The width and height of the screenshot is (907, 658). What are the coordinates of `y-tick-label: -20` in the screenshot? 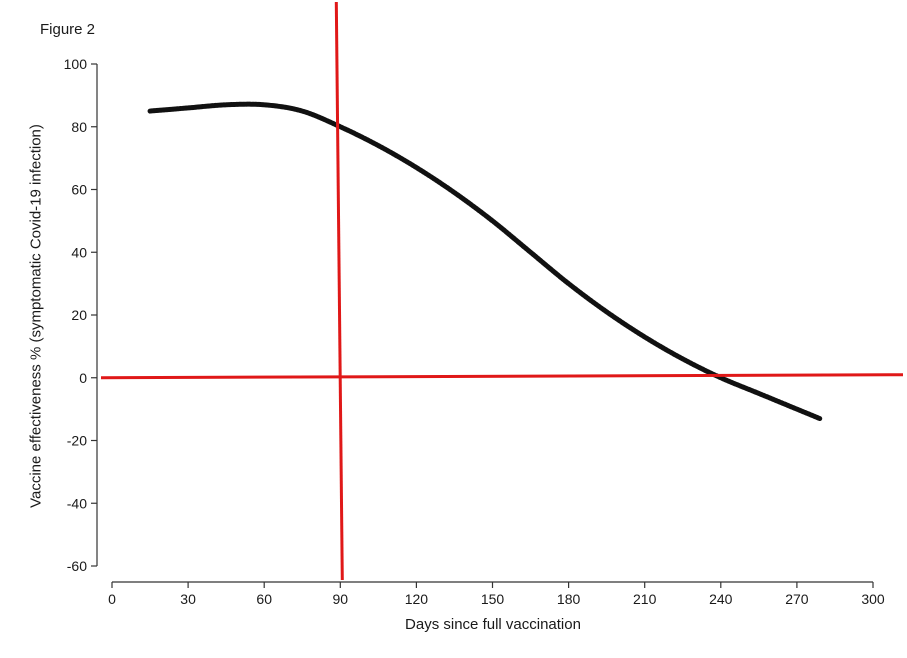 It's located at (77, 441).